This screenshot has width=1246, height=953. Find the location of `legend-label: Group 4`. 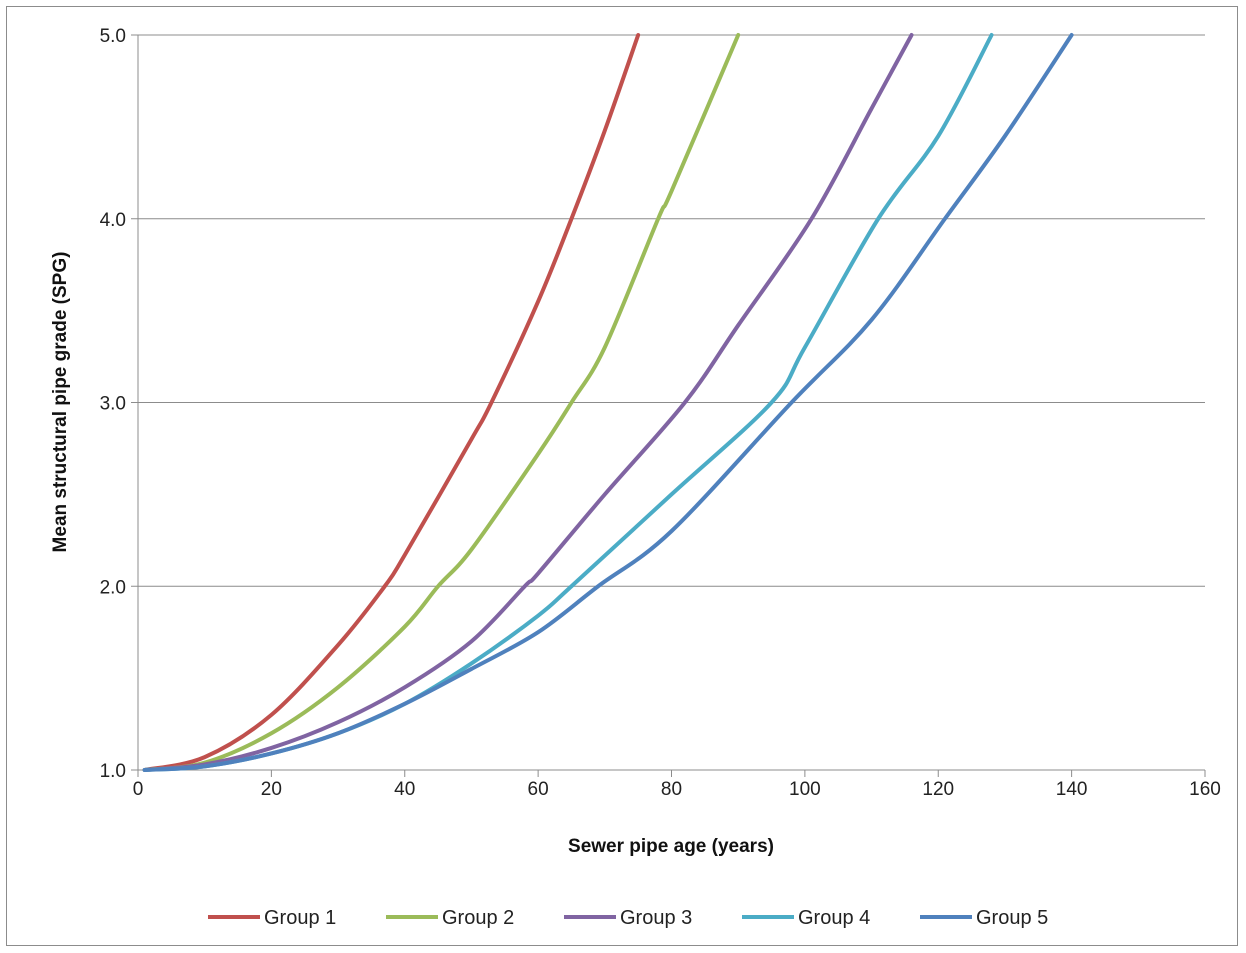

legend-label: Group 4 is located at coordinates (834, 918).